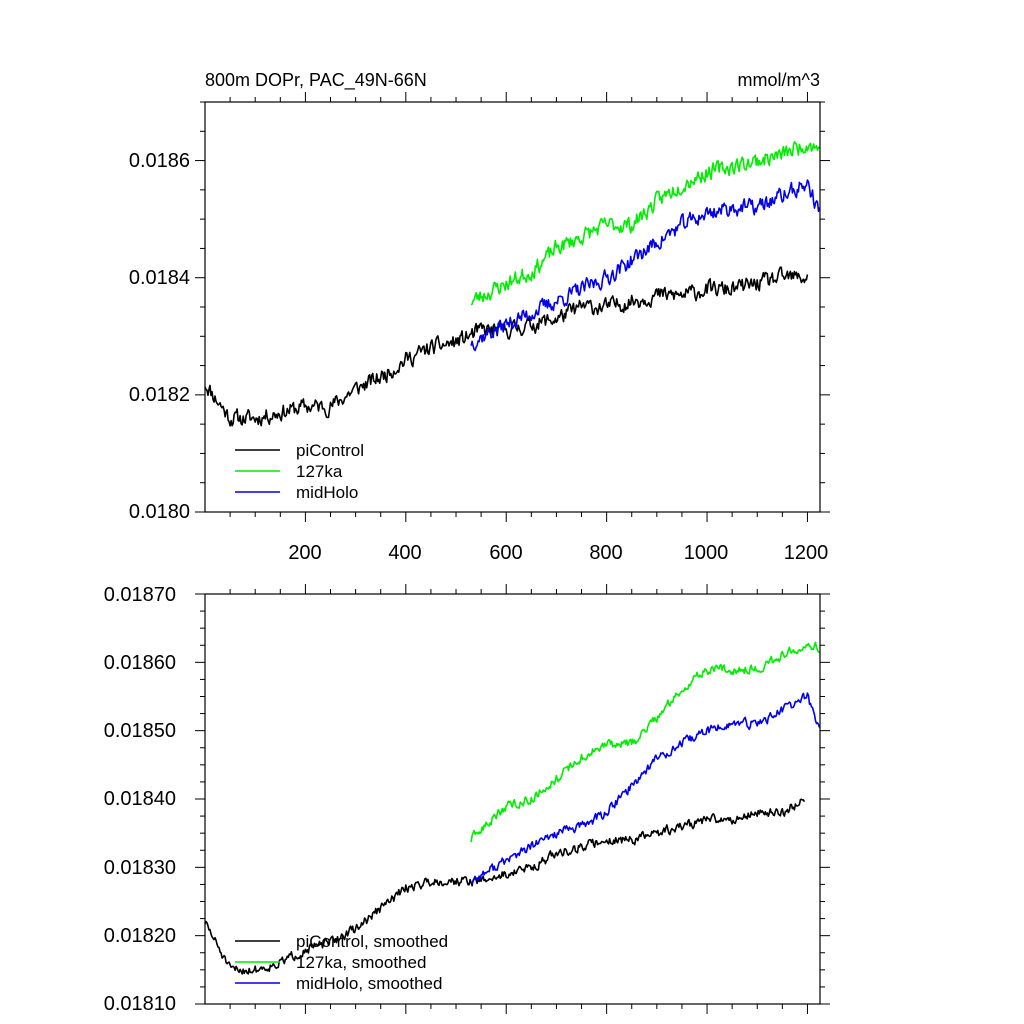 This screenshot has width=1024, height=1024. I want to click on series-line-127ka-smoothed, so click(645, 742).